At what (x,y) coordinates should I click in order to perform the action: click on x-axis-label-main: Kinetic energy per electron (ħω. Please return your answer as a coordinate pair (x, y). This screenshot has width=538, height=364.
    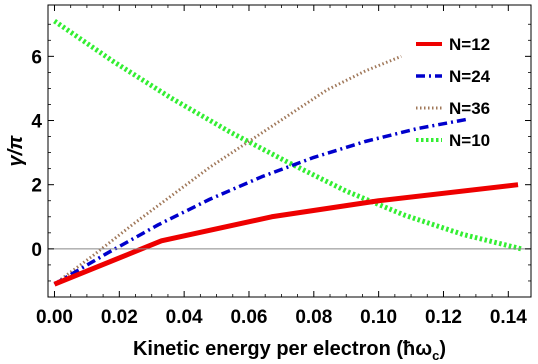
    Looking at the image, I should click on (282, 349).